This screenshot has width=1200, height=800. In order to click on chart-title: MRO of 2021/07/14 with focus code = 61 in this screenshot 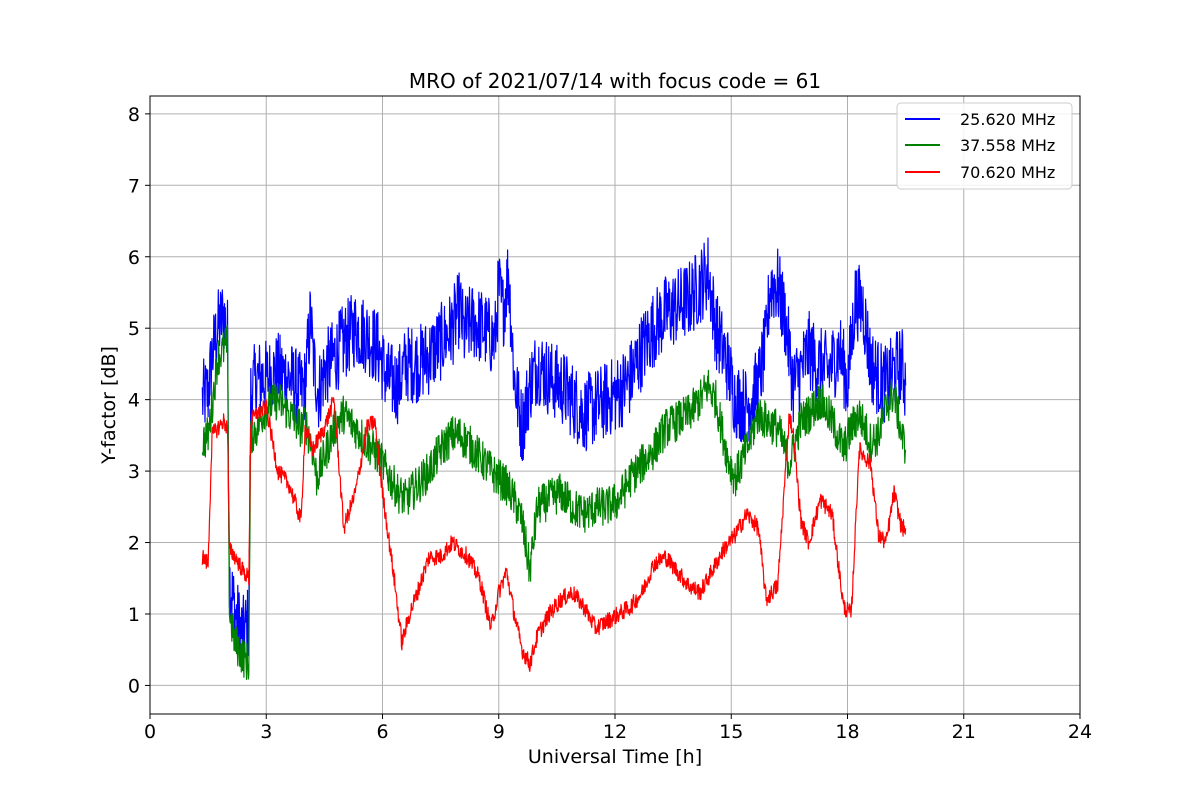, I will do `click(615, 81)`.